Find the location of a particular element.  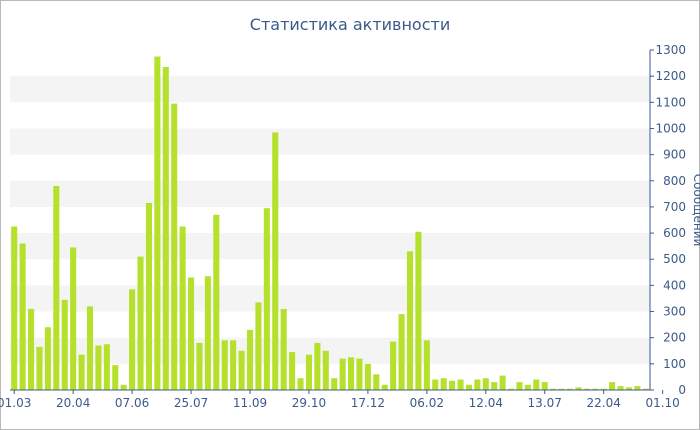

y-tick-label: 300 is located at coordinates (674, 312).